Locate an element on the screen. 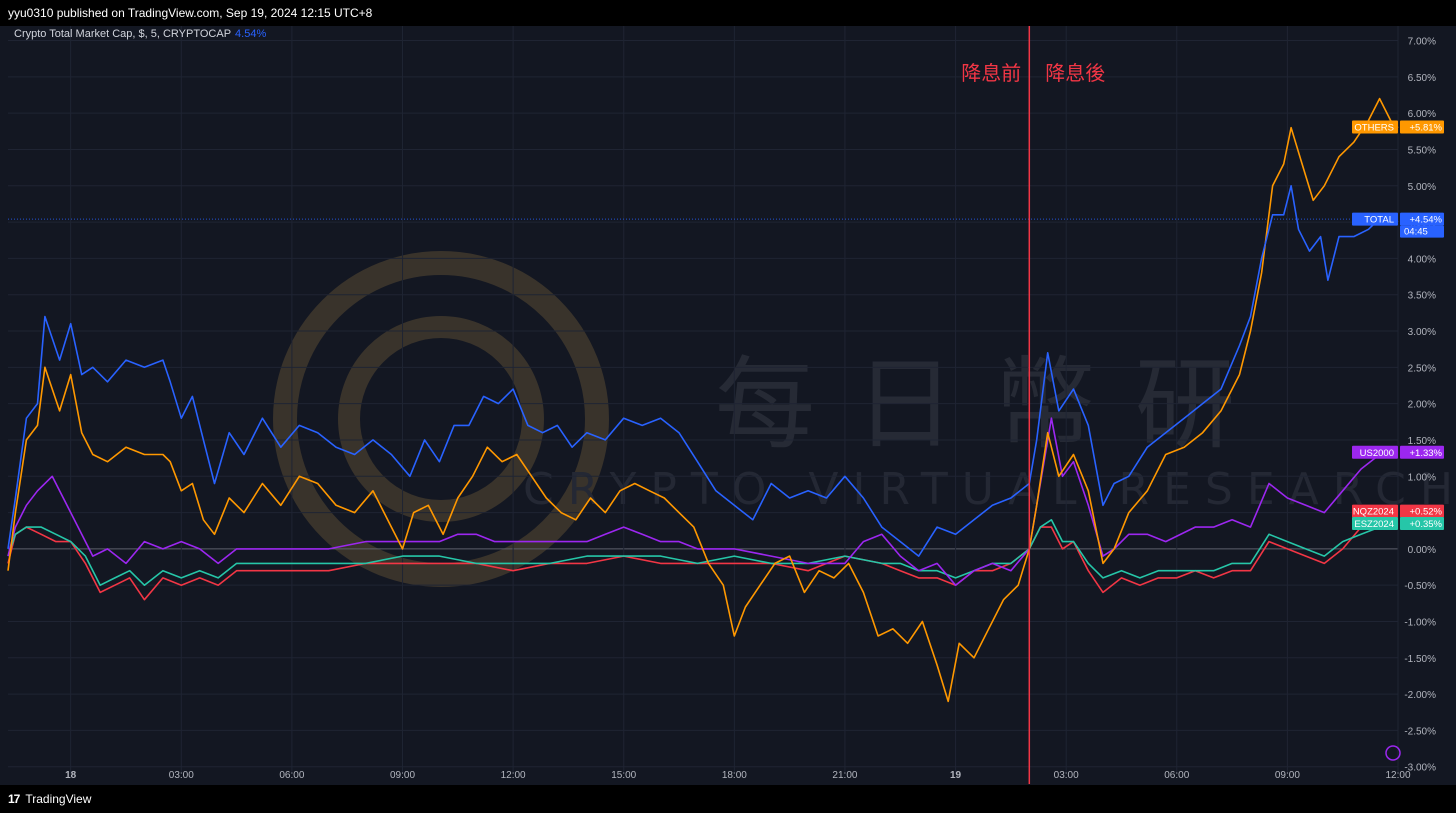 The image size is (1456, 813). countdown-tag-bg is located at coordinates (1422, 231).